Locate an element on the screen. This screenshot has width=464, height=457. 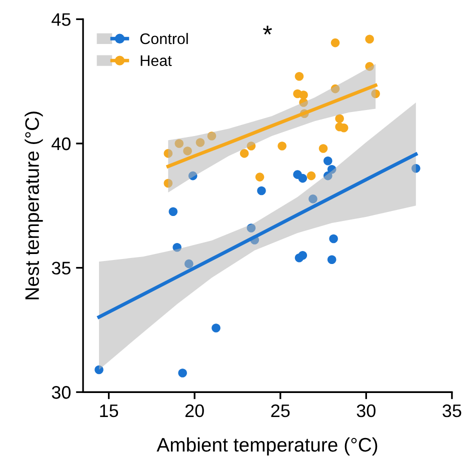
annotation: * is located at coordinates (267, 30).